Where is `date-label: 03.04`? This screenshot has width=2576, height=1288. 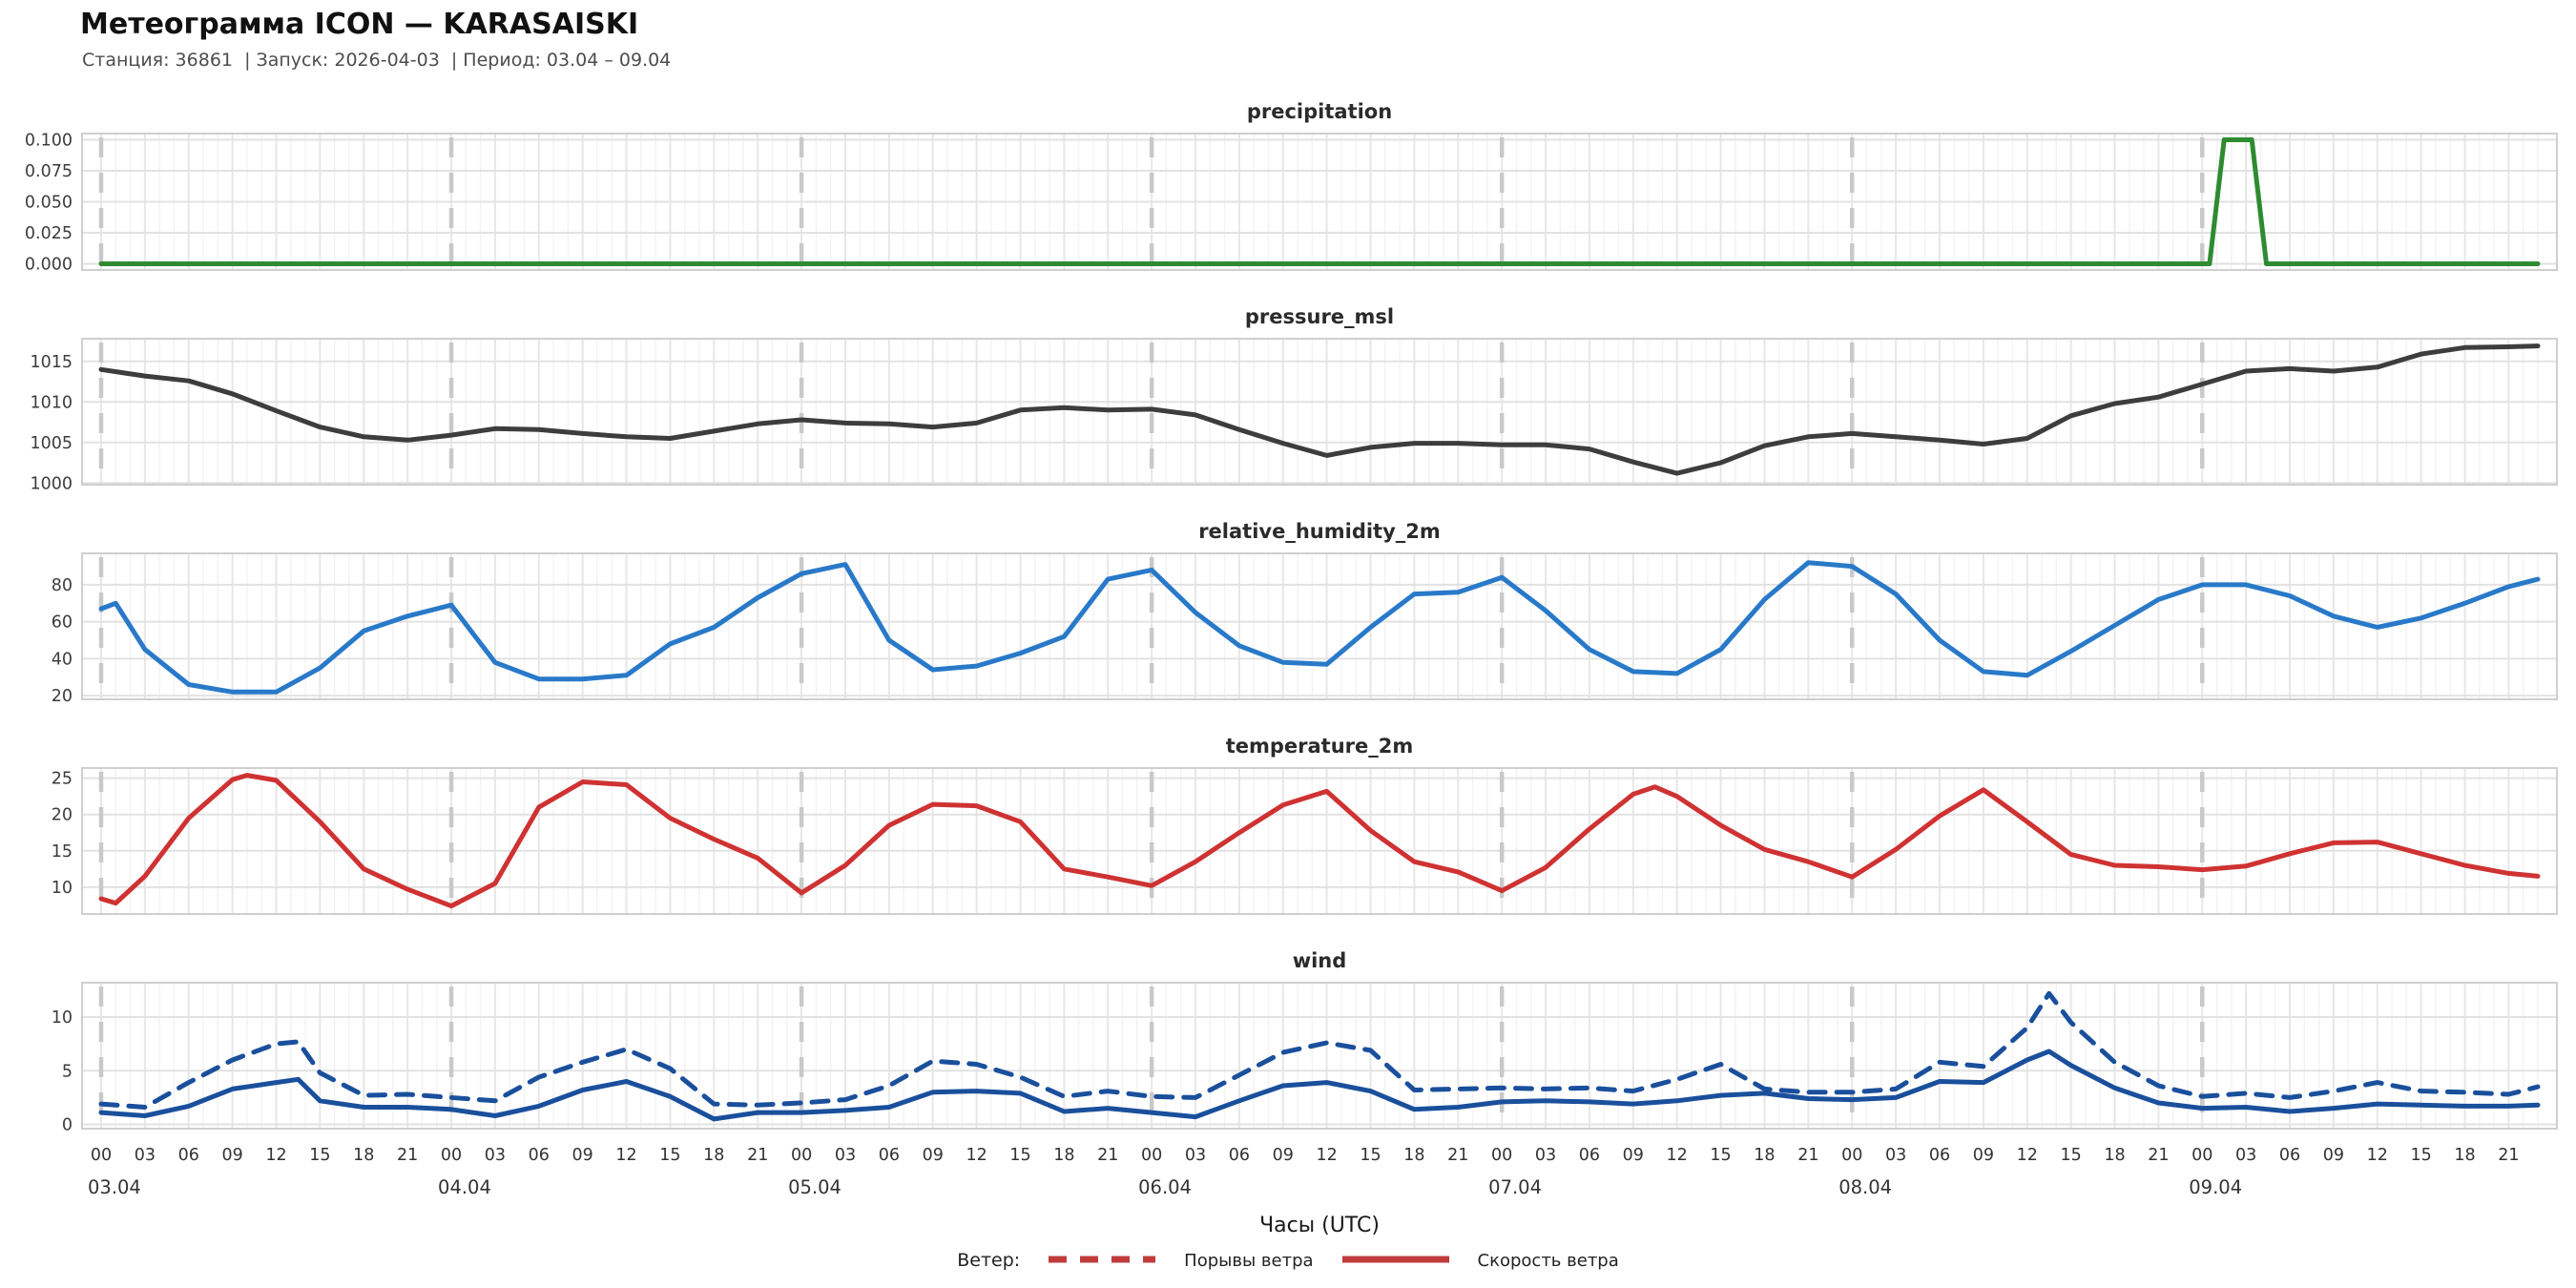 date-label: 03.04 is located at coordinates (114, 1187).